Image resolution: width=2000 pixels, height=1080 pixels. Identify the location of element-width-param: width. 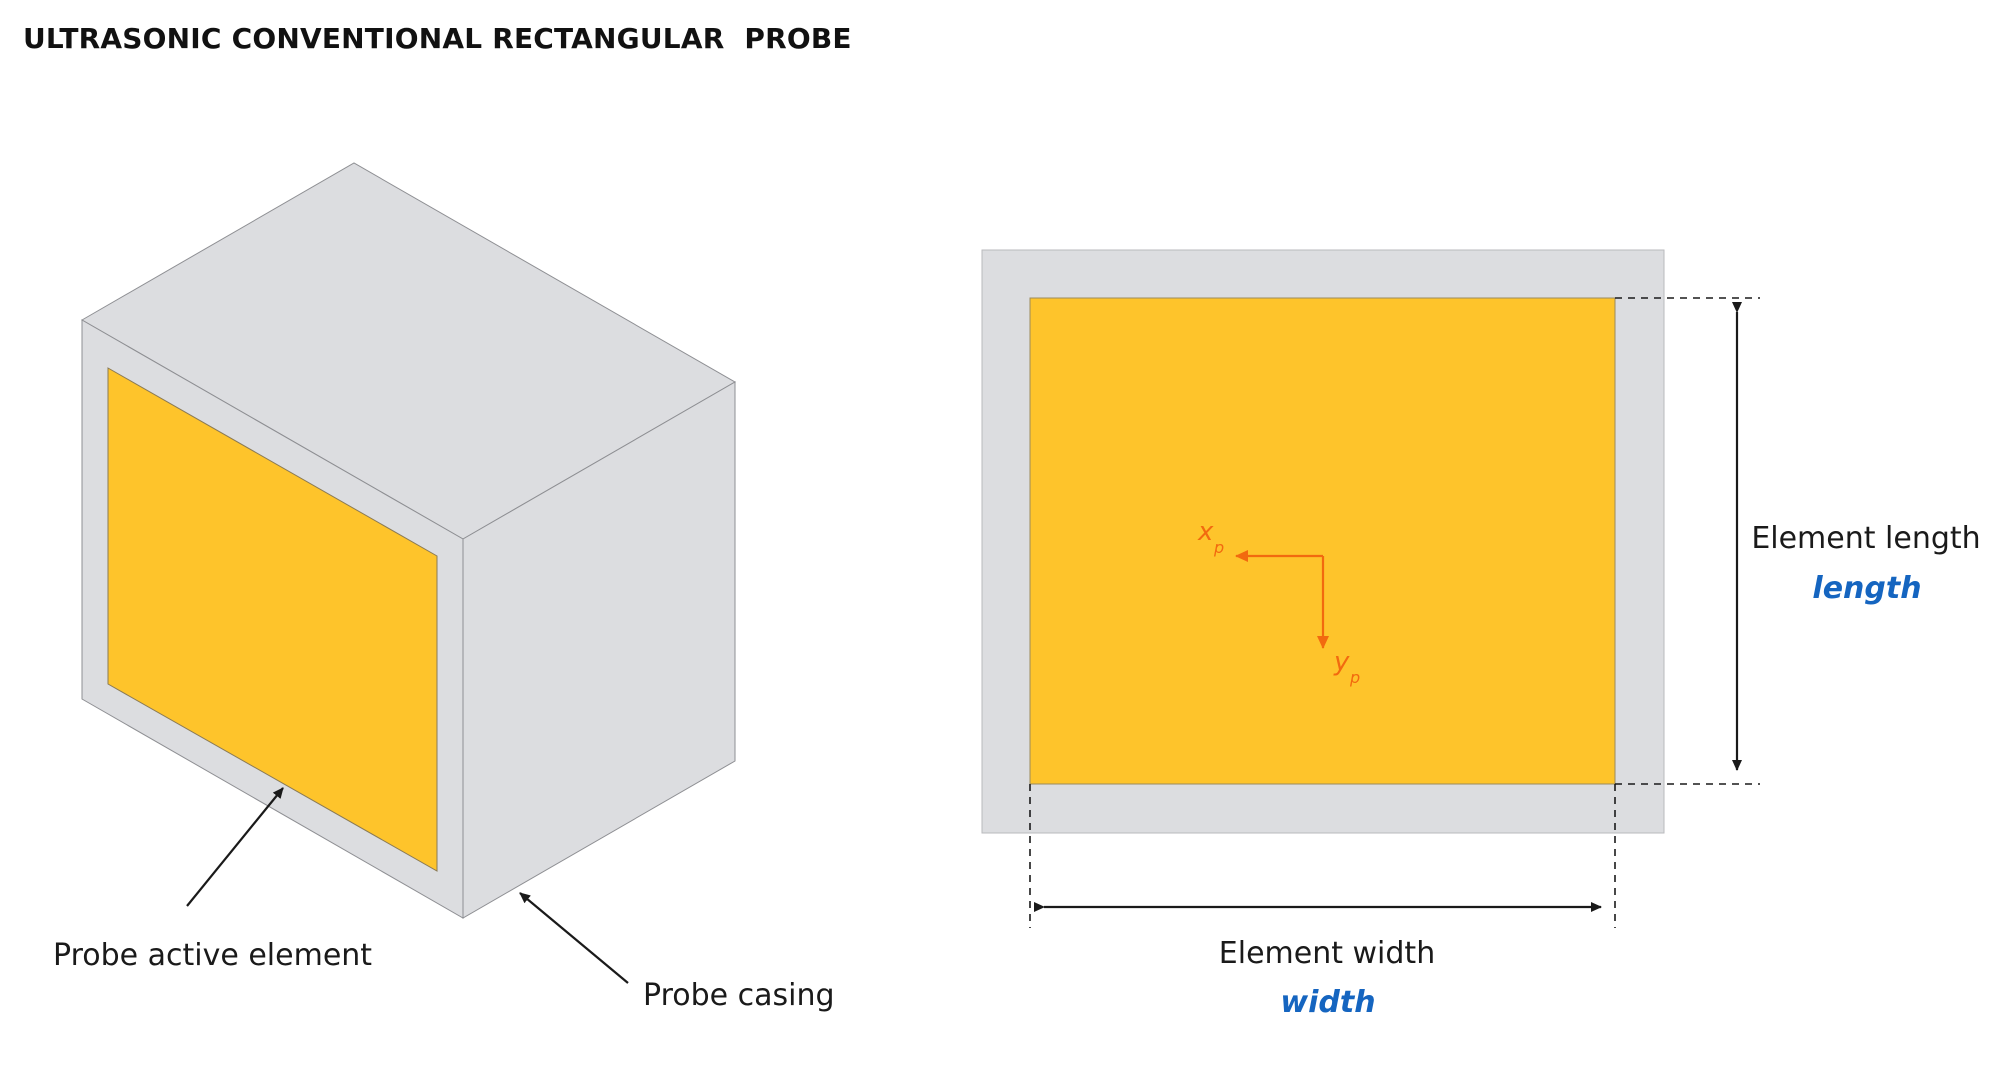
(1327, 1002).